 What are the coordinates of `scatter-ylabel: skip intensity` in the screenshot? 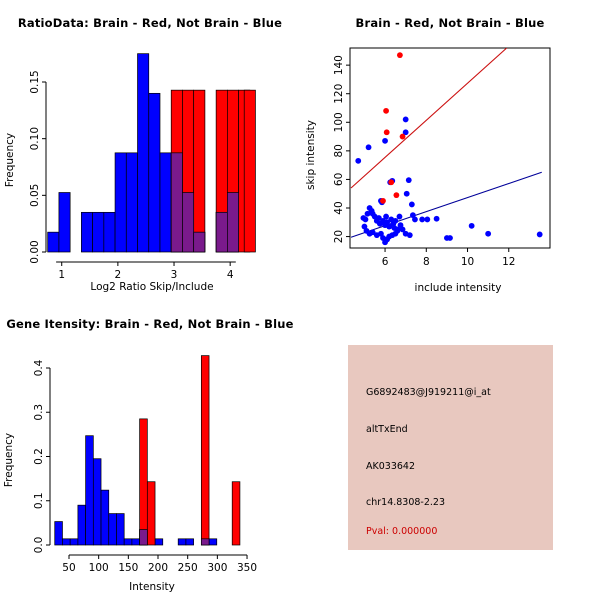 It's located at (311, 155).